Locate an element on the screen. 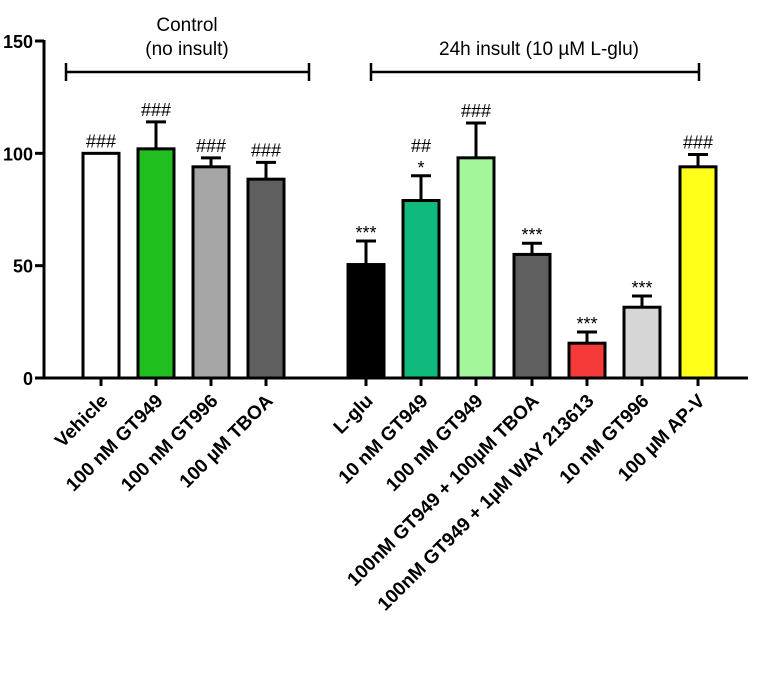 Image resolution: width=778 pixels, height=696 pixels. y-tick-label: 100 is located at coordinates (18, 154).